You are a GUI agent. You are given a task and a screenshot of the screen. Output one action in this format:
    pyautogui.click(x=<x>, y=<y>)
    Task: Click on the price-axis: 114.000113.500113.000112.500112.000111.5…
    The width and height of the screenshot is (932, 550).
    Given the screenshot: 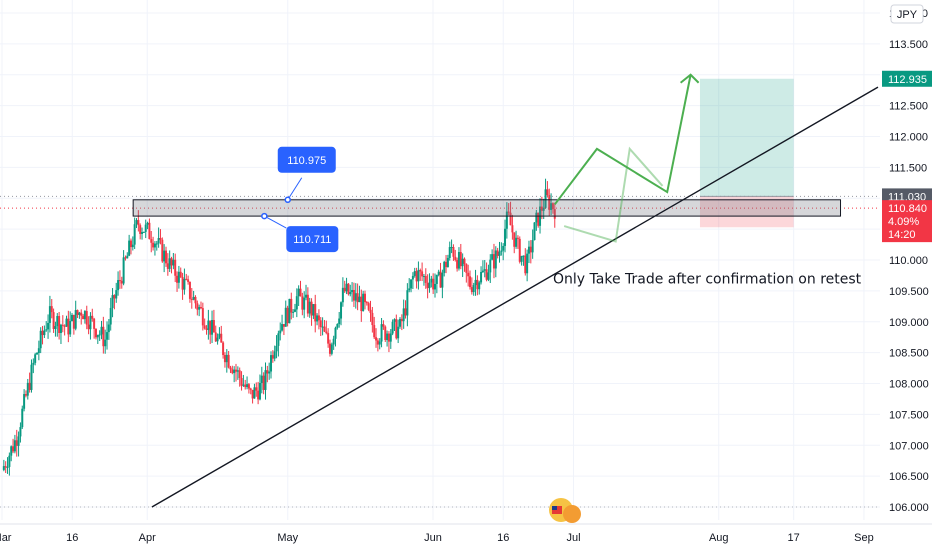 What is the action you would take?
    pyautogui.click(x=907, y=275)
    